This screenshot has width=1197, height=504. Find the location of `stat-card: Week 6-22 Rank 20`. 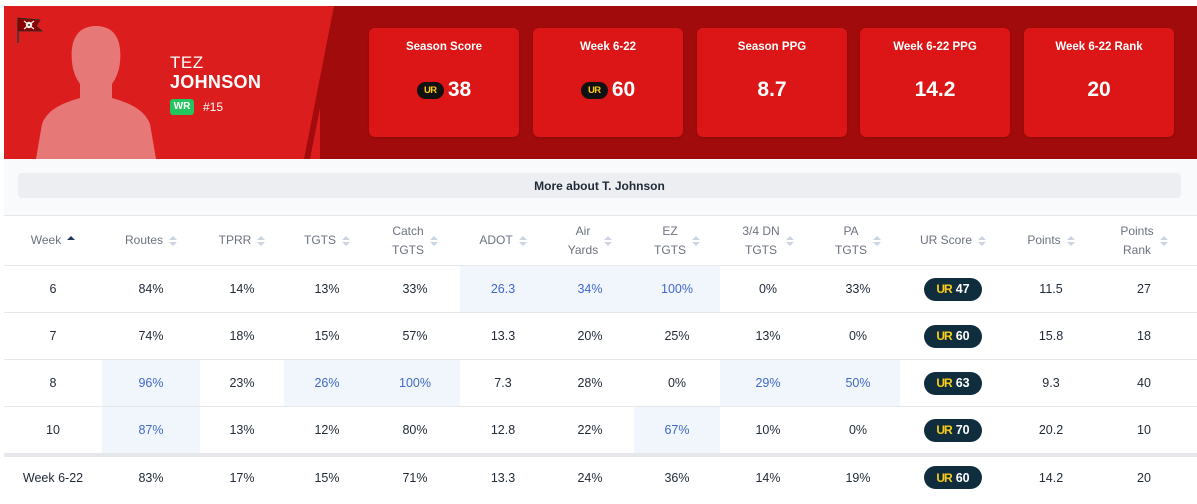

stat-card: Week 6-22 Rank 20 is located at coordinates (1099, 82).